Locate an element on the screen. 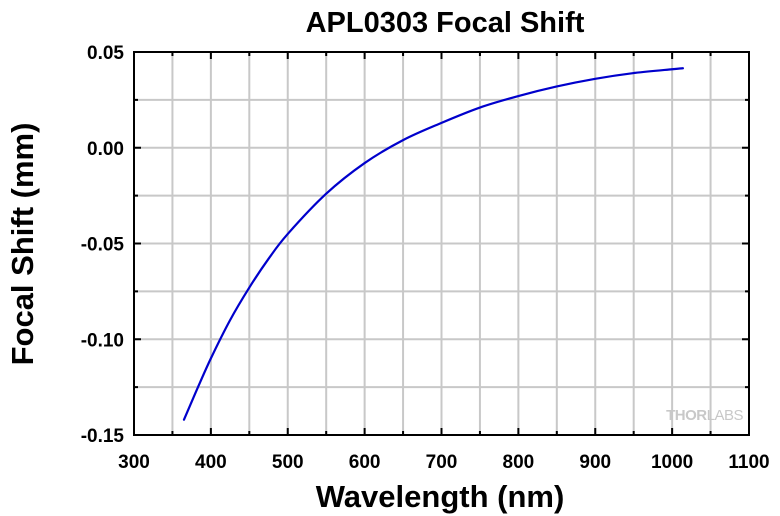 The width and height of the screenshot is (780, 516). x-tick-label: 300 is located at coordinates (134, 462).